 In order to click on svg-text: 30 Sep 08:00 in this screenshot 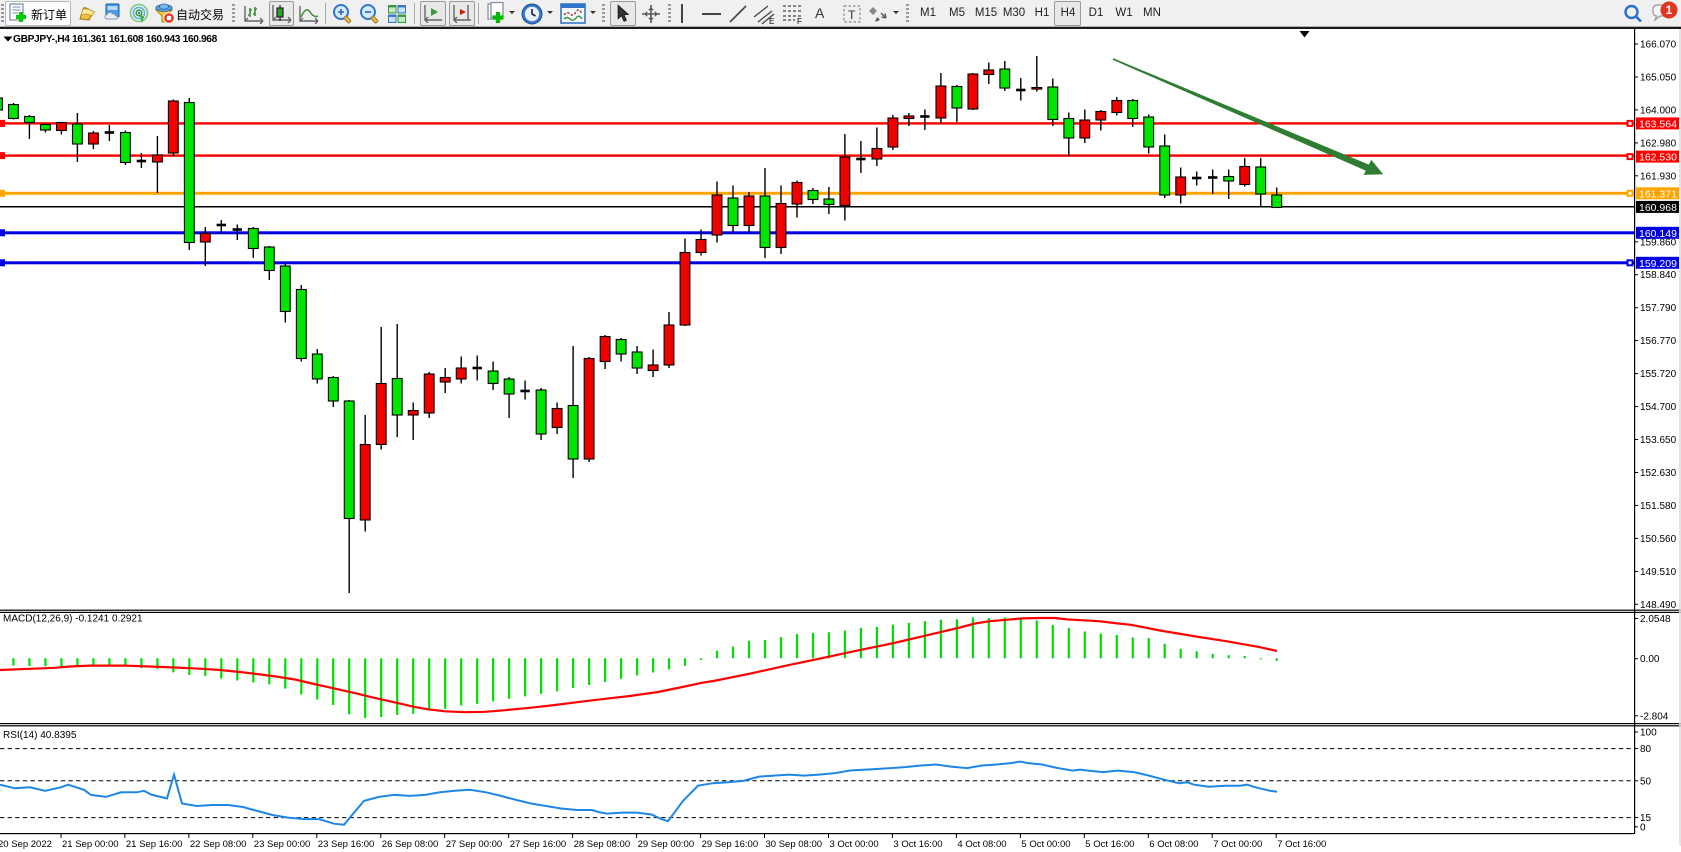, I will do `click(794, 844)`.